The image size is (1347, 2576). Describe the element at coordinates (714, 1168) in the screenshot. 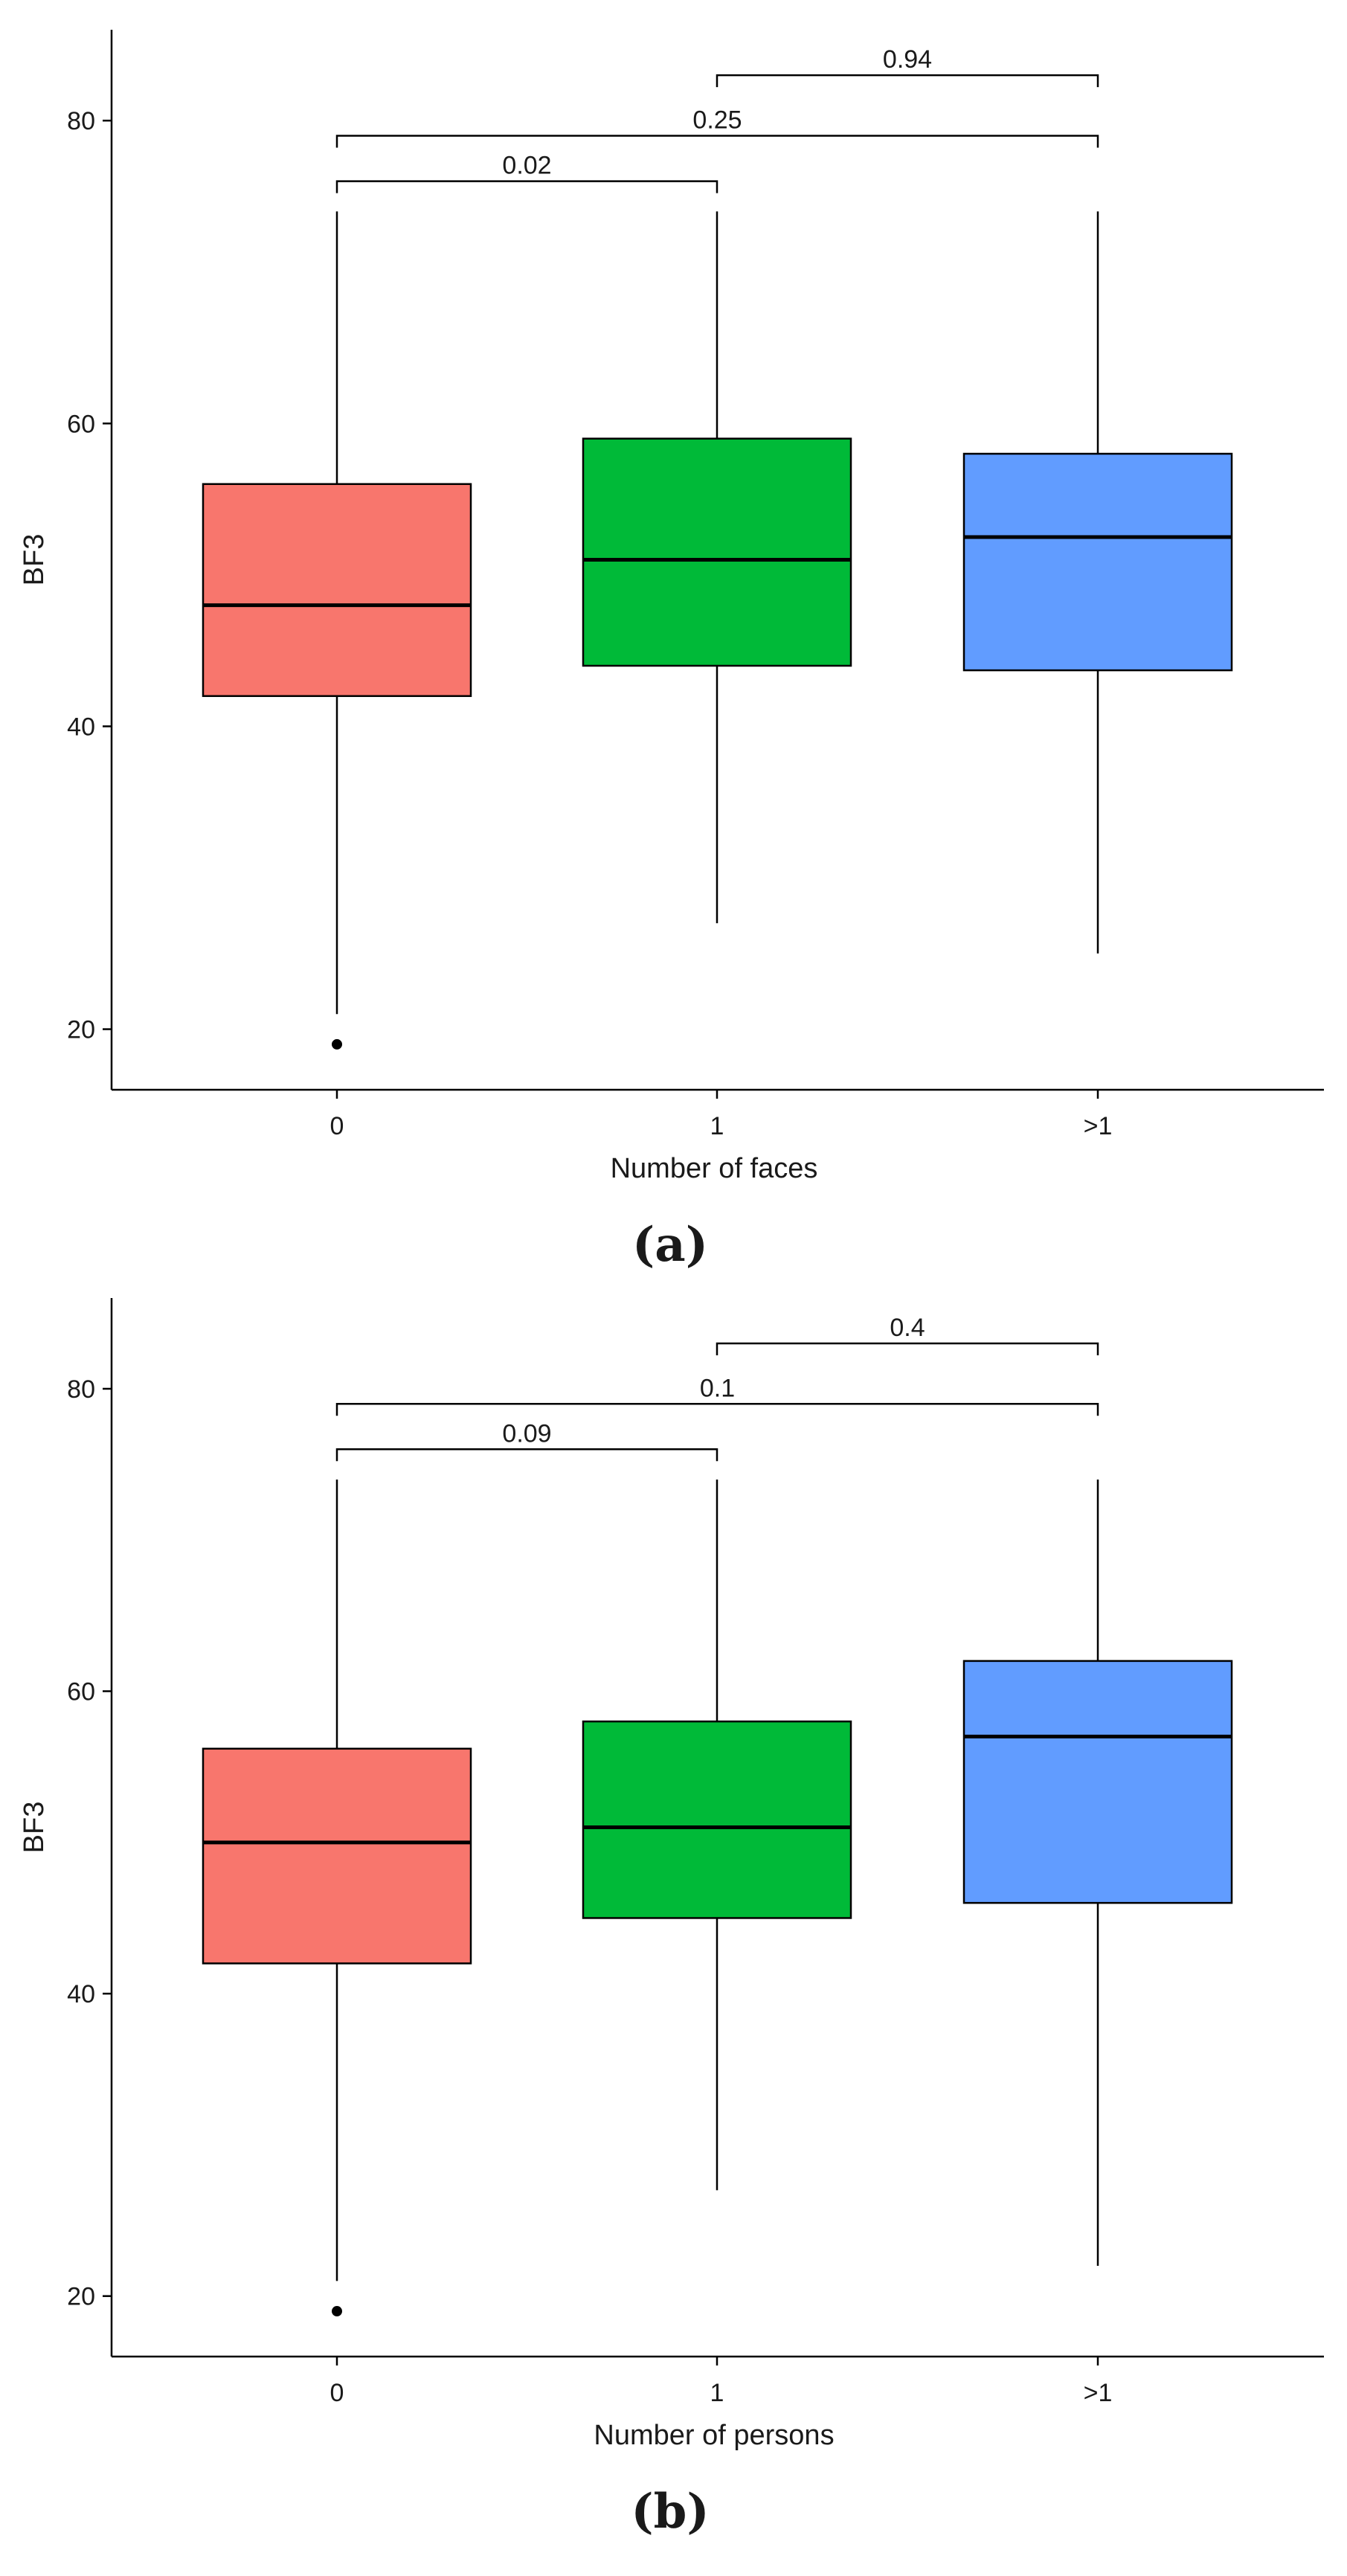

I see `x-axis-title: Number of faces` at that location.